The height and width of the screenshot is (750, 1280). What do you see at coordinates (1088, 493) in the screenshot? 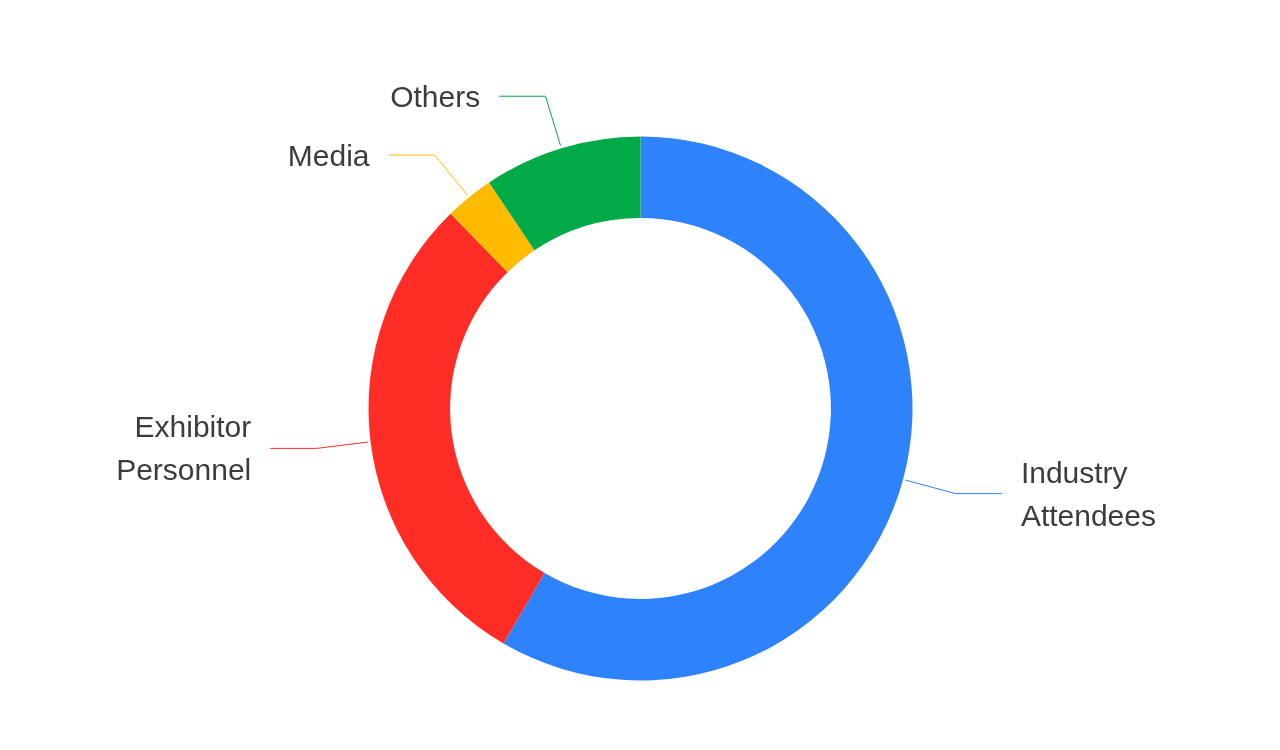
I see `slice-label: Industry Attendees` at bounding box center [1088, 493].